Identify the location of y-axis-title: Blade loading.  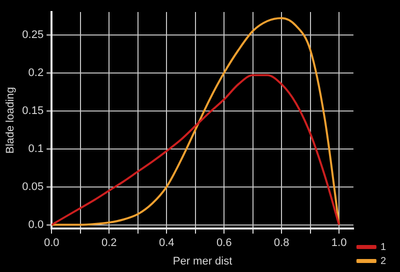
(10, 120).